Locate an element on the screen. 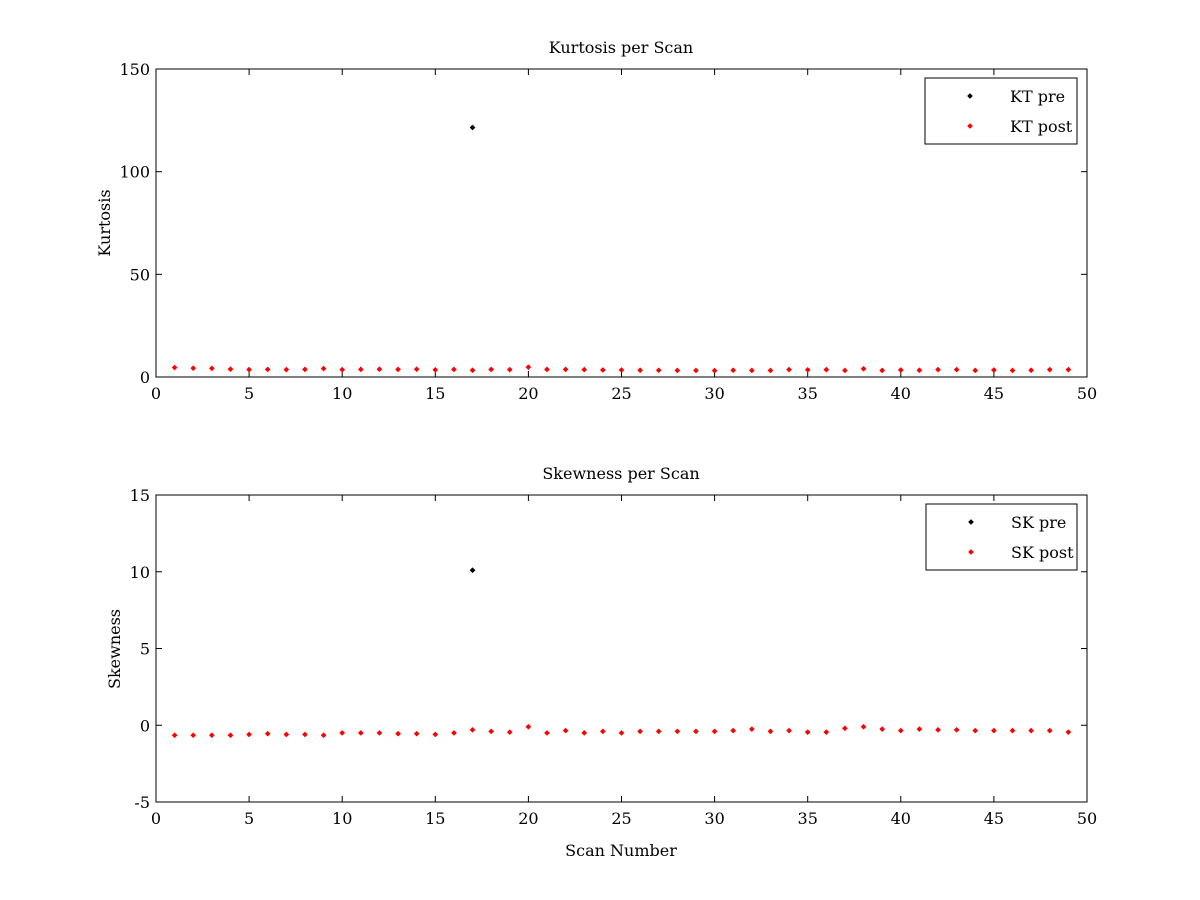 The image size is (1200, 900). x-tick-label: 40 is located at coordinates (901, 818).